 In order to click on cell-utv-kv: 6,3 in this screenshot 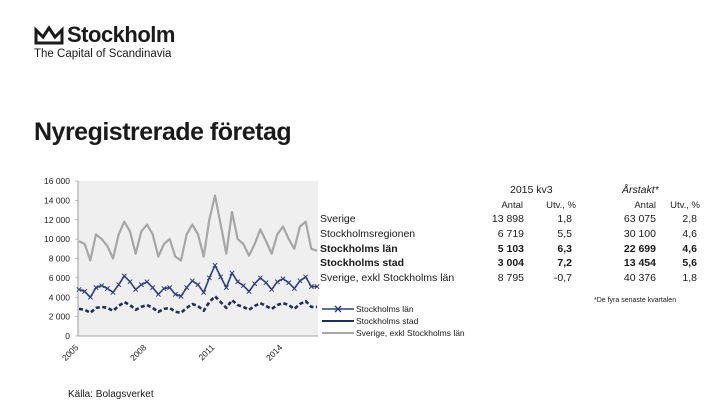, I will do `click(564, 248)`.